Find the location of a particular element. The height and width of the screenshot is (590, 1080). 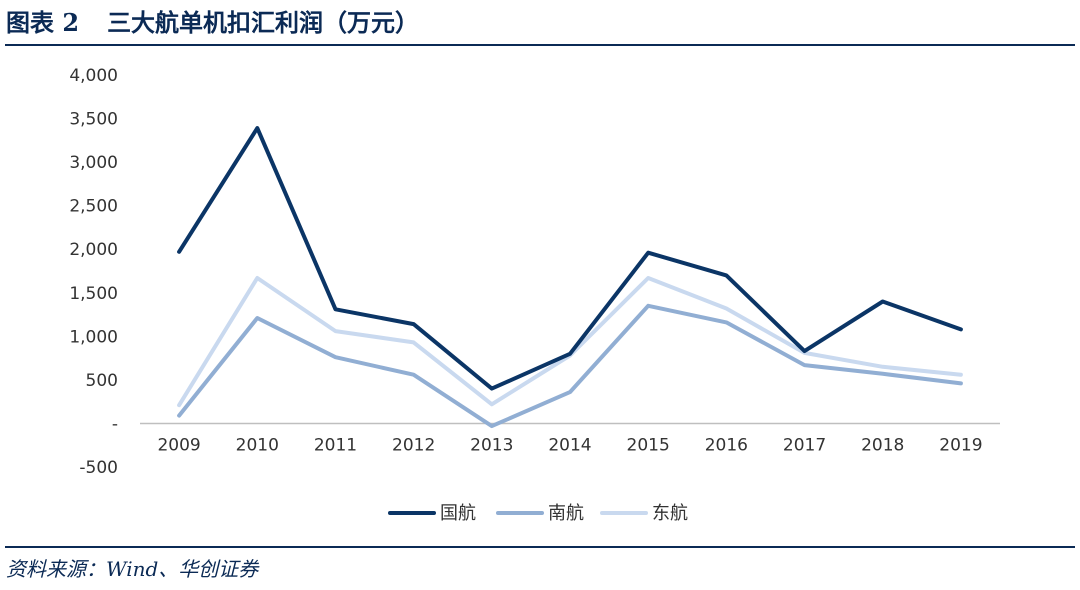

y-tick-label: -500 is located at coordinates (98, 468).